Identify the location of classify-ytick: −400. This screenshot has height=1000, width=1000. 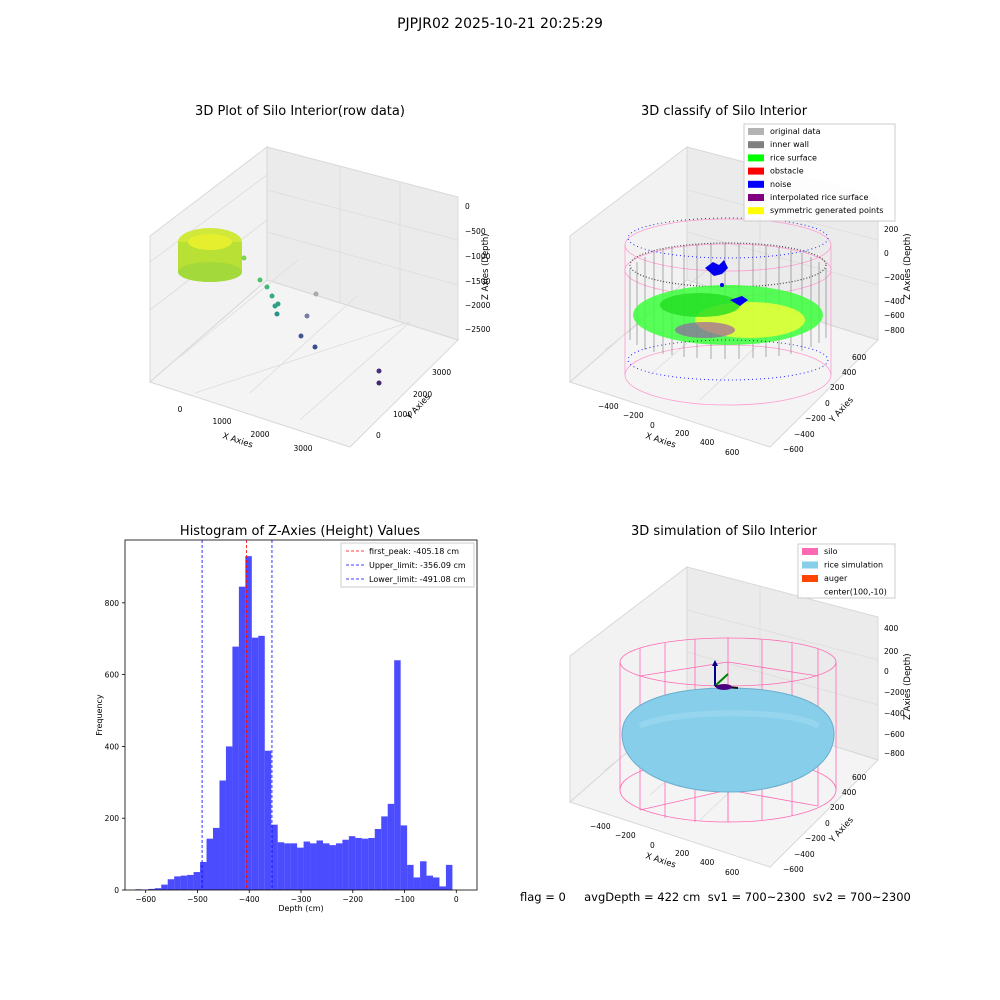
(804, 434).